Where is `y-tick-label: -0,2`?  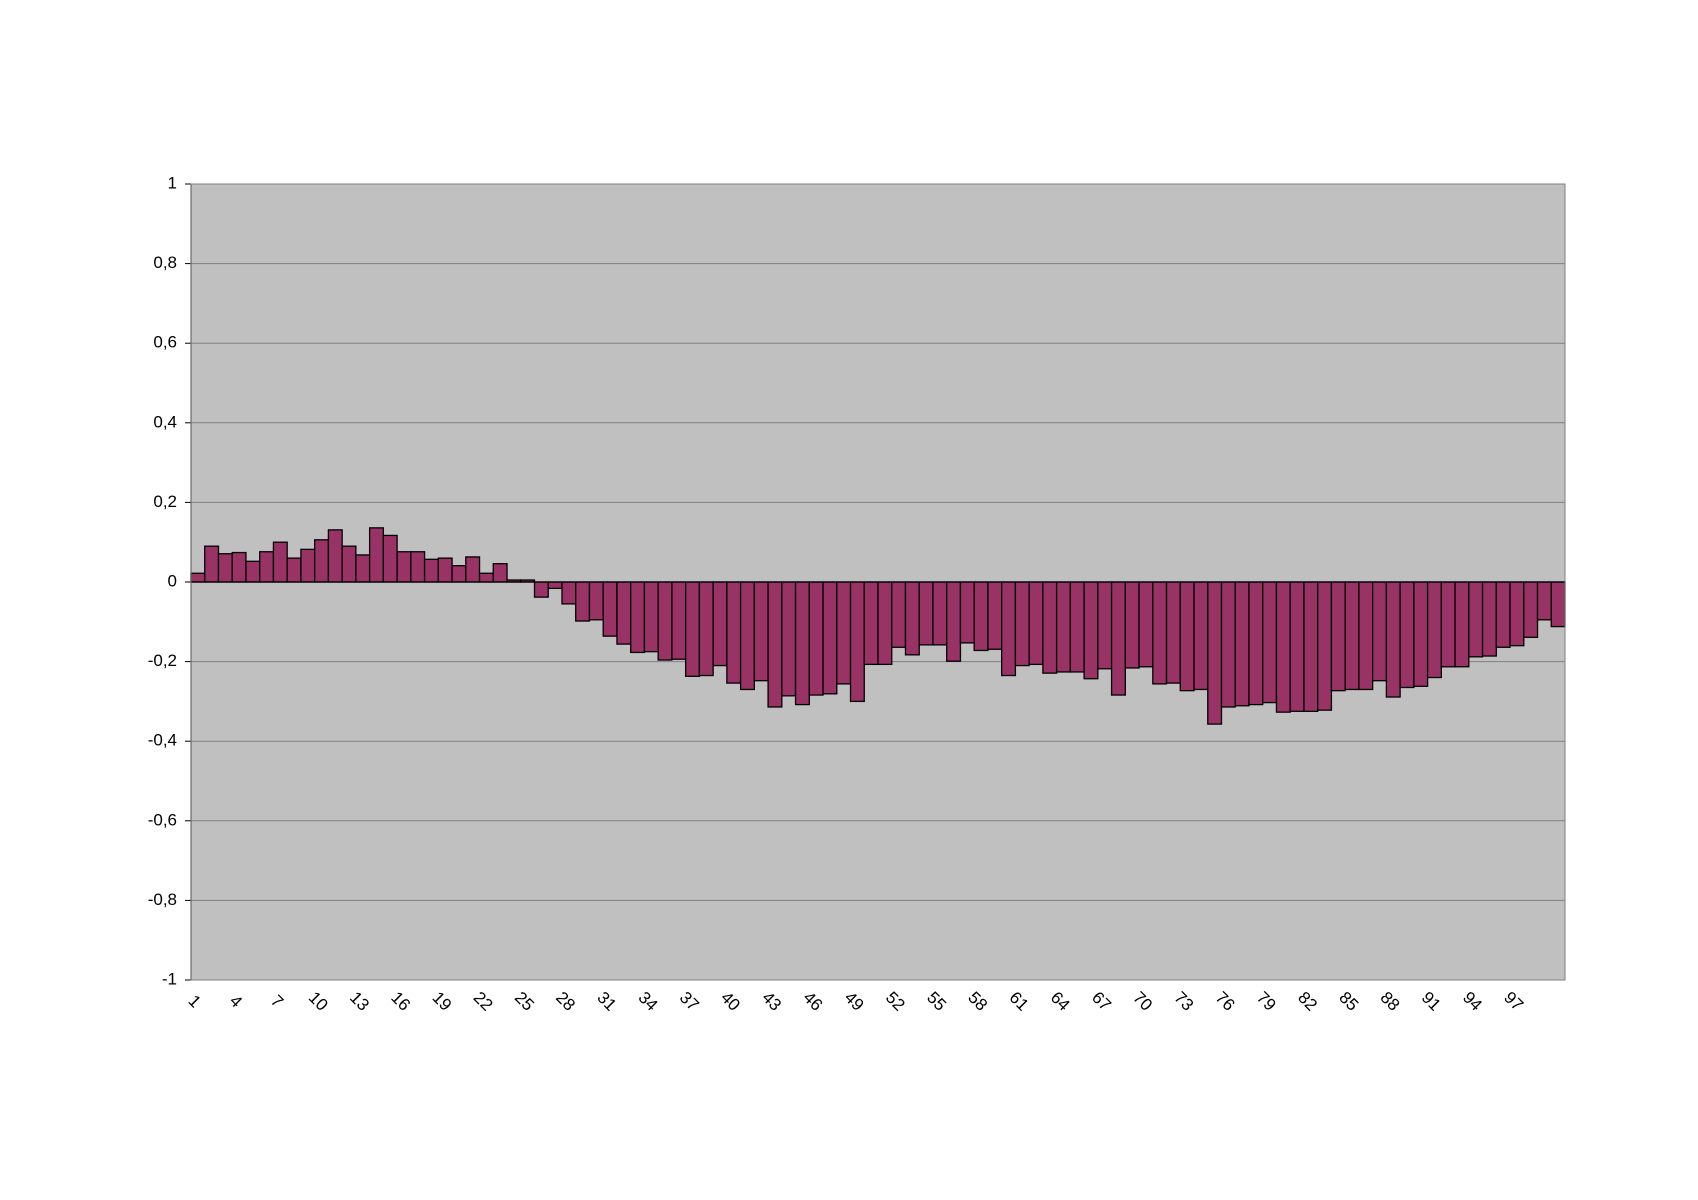
y-tick-label: -0,2 is located at coordinates (162, 660).